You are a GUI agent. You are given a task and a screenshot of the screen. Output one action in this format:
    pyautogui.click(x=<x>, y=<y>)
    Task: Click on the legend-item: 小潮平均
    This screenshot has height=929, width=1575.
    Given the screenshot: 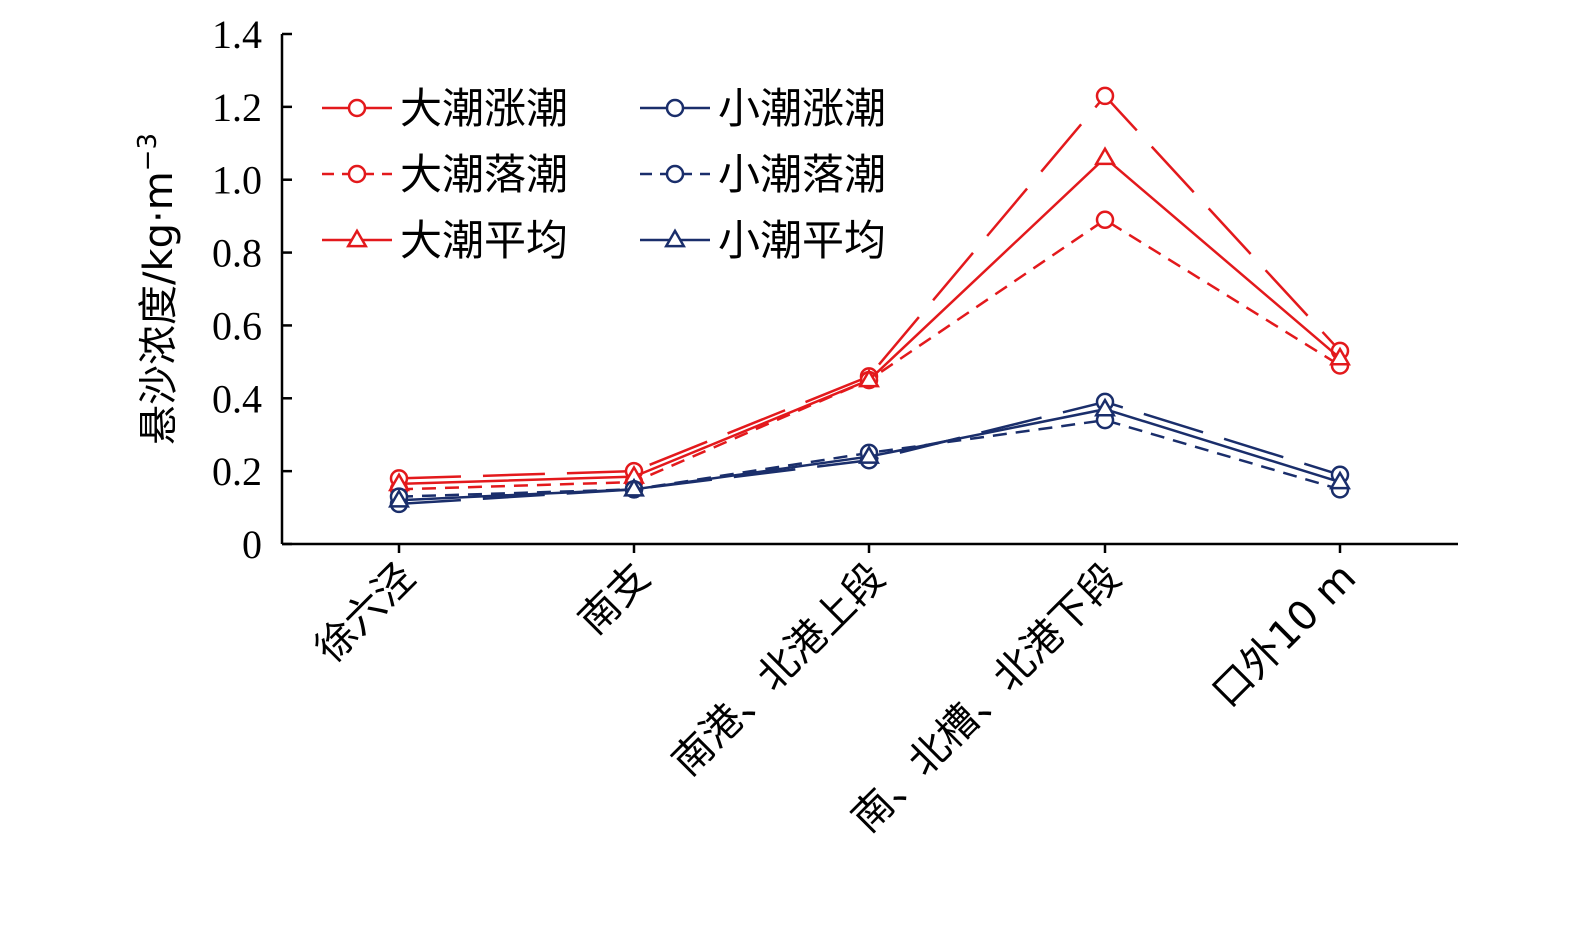 What is the action you would take?
    pyautogui.click(x=763, y=240)
    